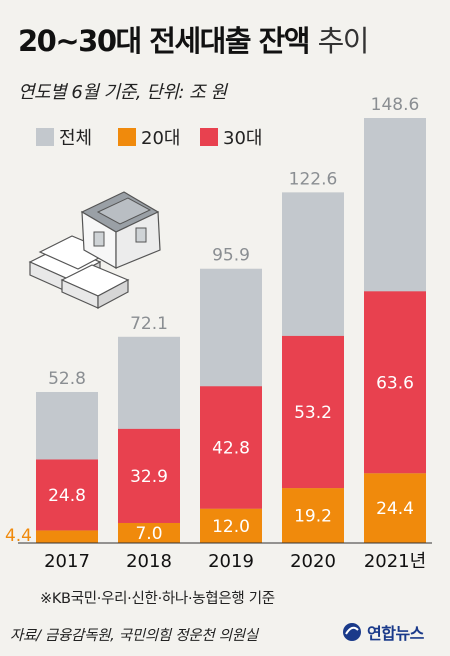 This screenshot has height=656, width=450. I want to click on label-30s-2018: 32.9, so click(149, 477).